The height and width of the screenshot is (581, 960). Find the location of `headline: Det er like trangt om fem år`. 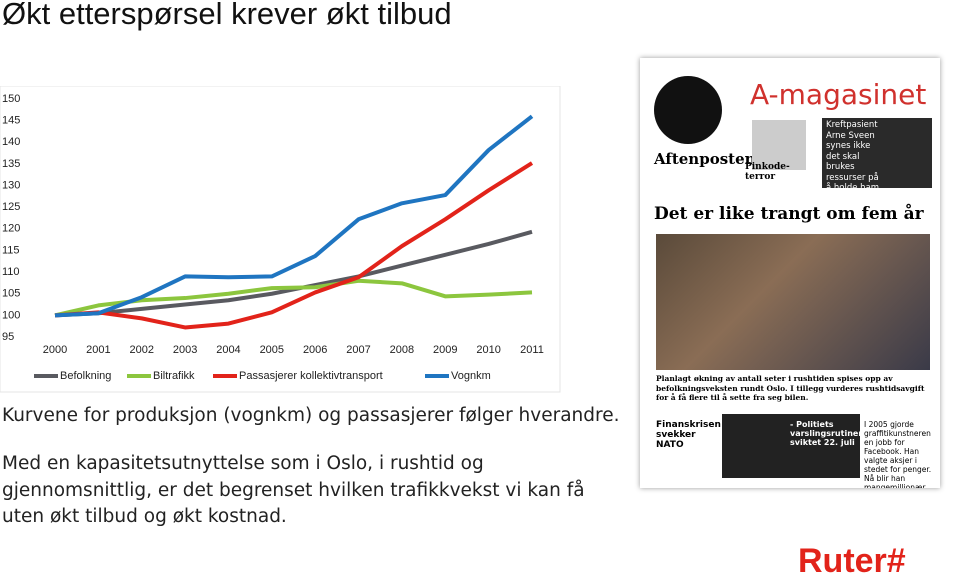

headline: Det er like trangt om fem år is located at coordinates (789, 214).